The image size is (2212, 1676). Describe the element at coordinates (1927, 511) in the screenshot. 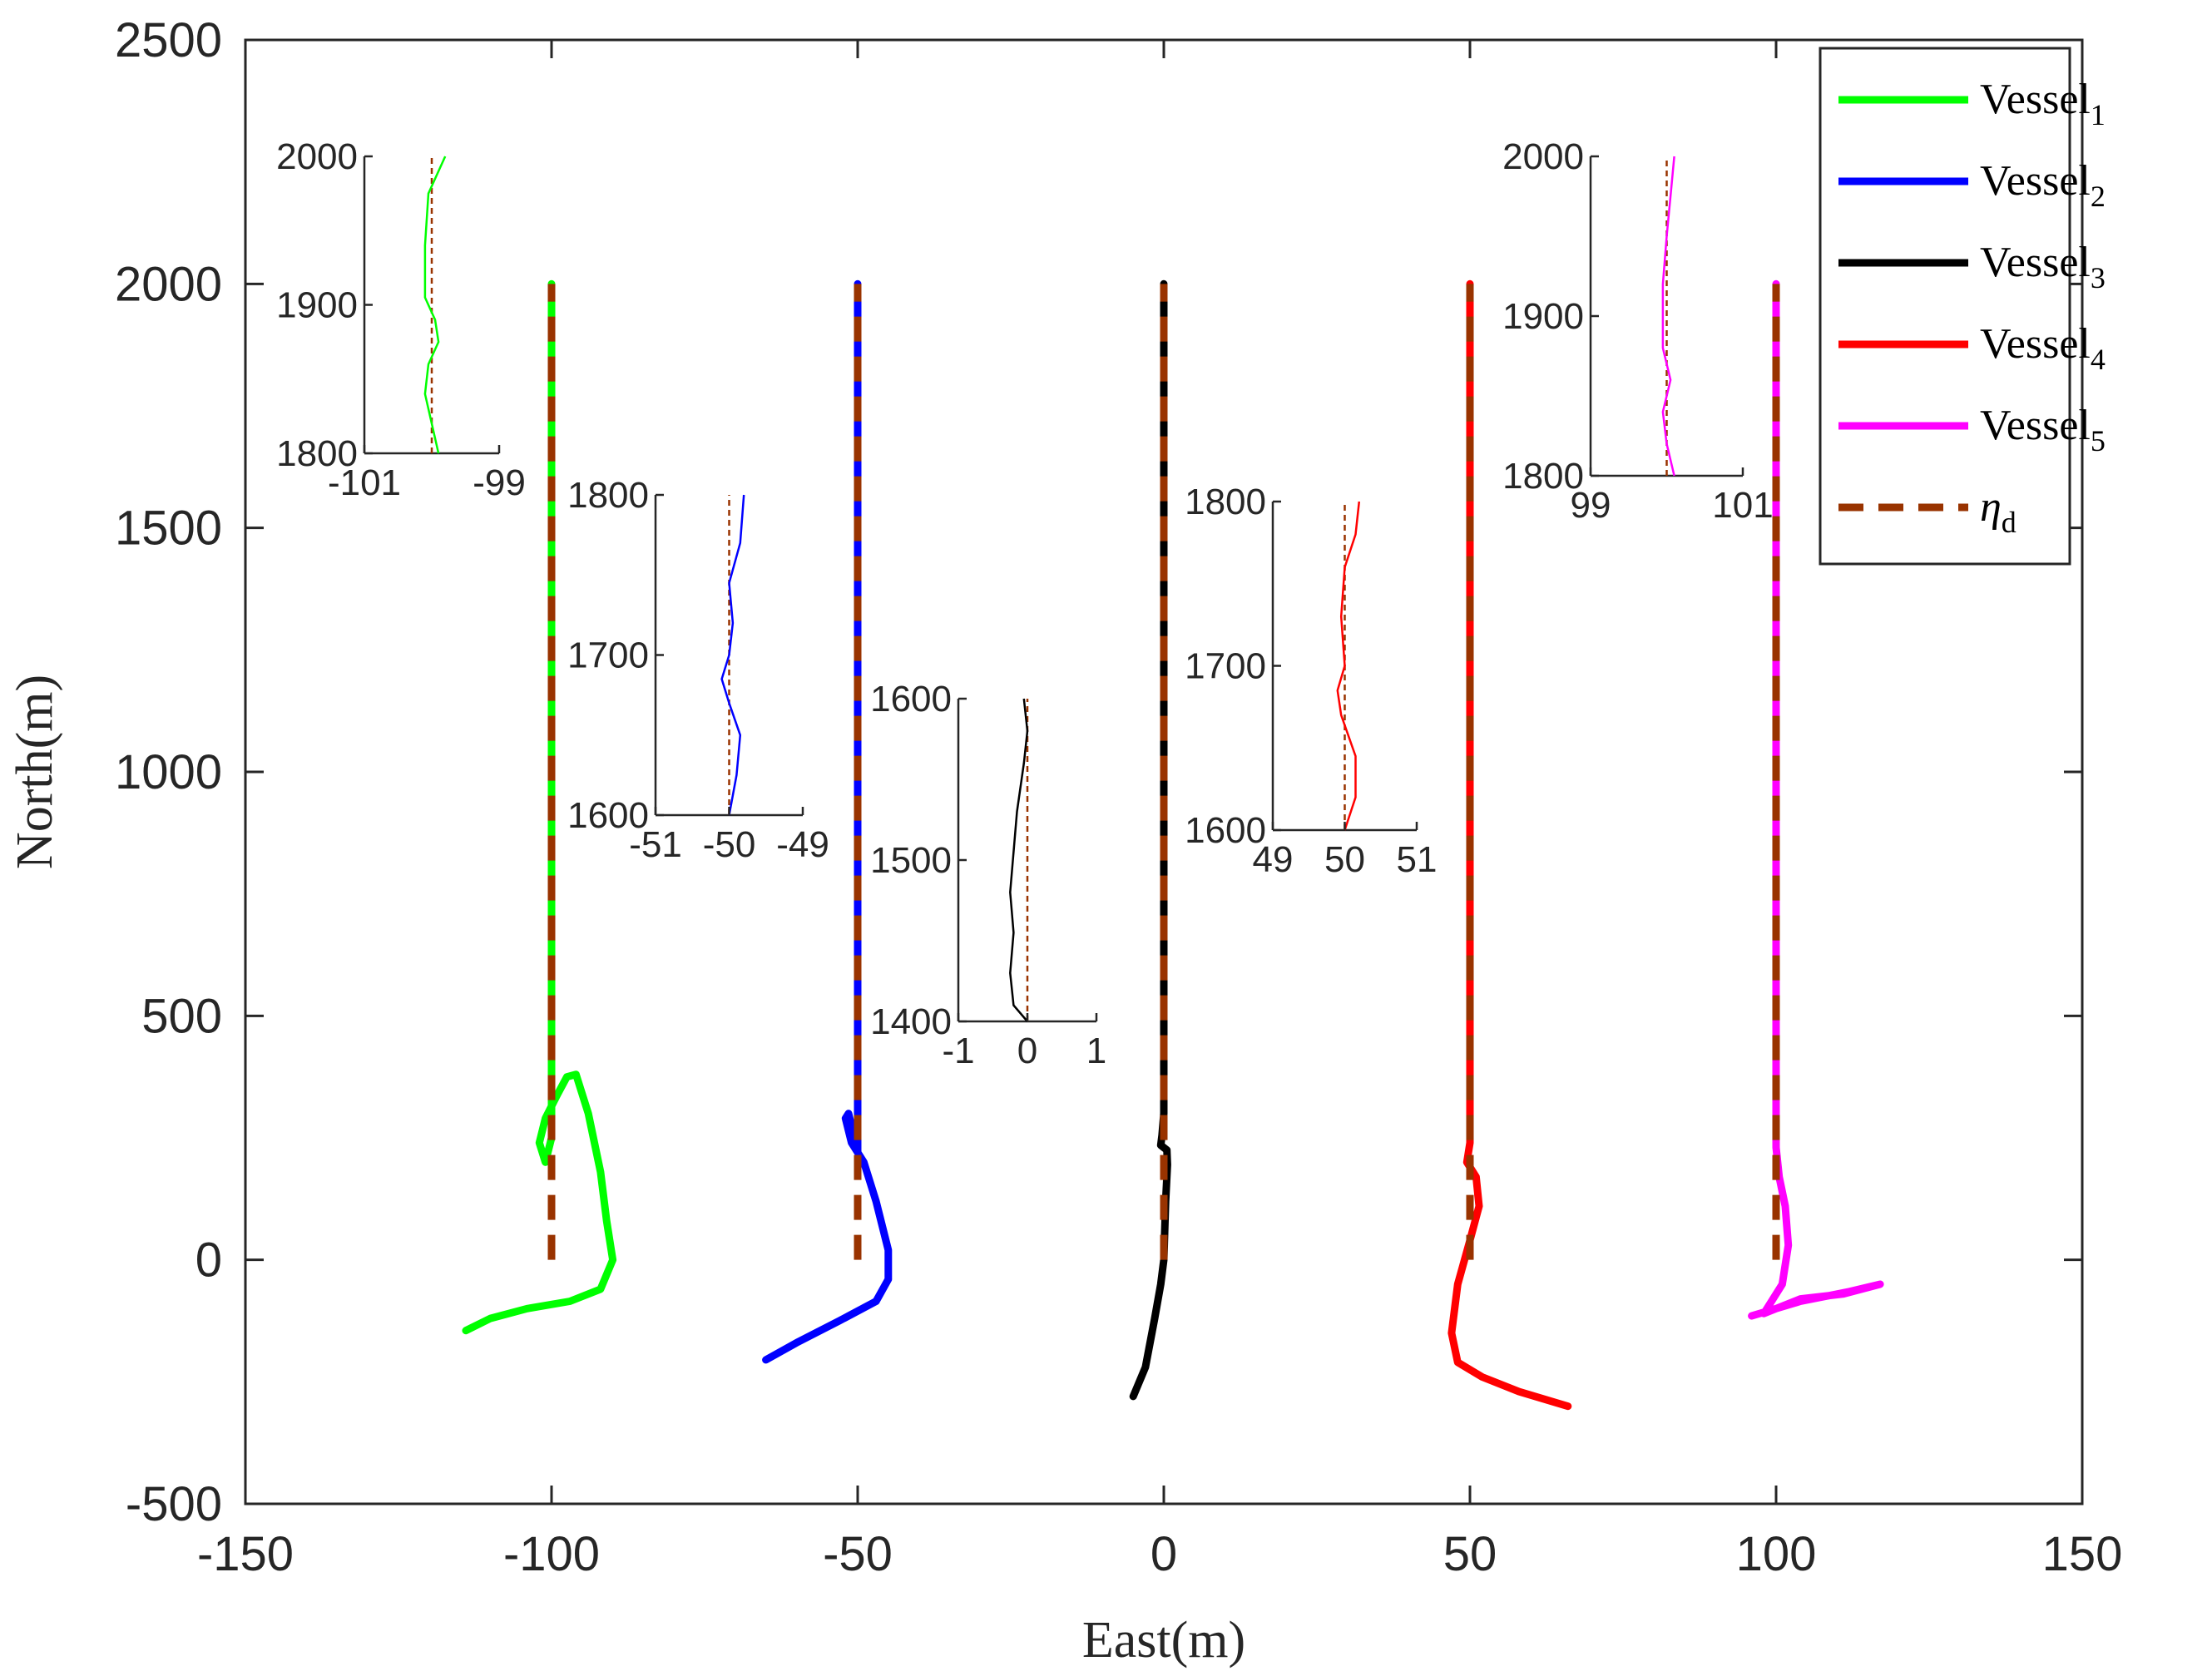

I see `legend-item-eta_d: ηd` at that location.